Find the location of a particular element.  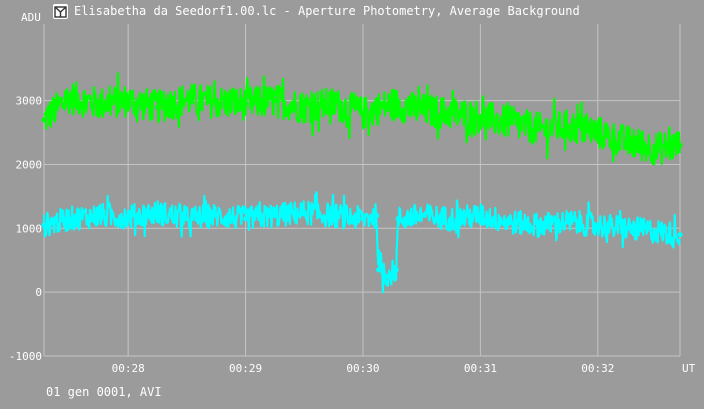

x-tick-label: 00:28 is located at coordinates (128, 368).